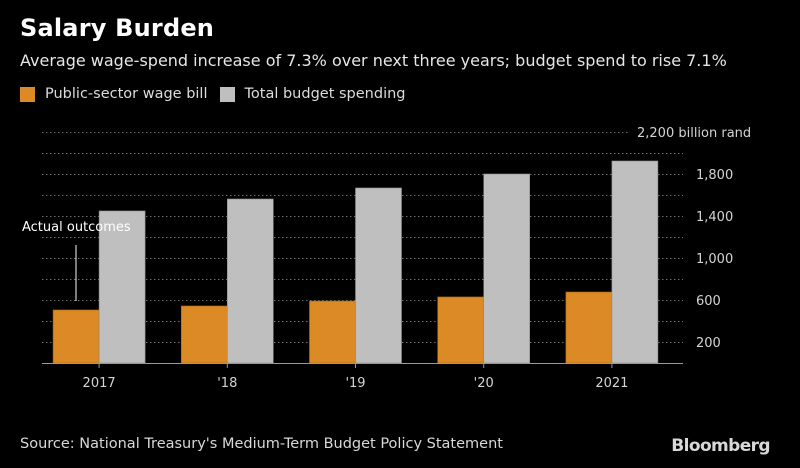 This screenshot has height=468, width=800. I want to click on y-tick-label: 200, so click(708, 343).